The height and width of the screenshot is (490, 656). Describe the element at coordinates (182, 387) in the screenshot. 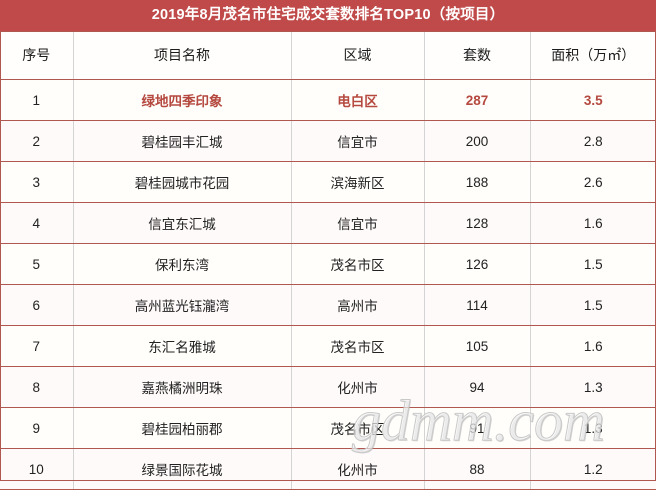

I see `cell-project-name: 嘉燕橘洲明珠` at that location.